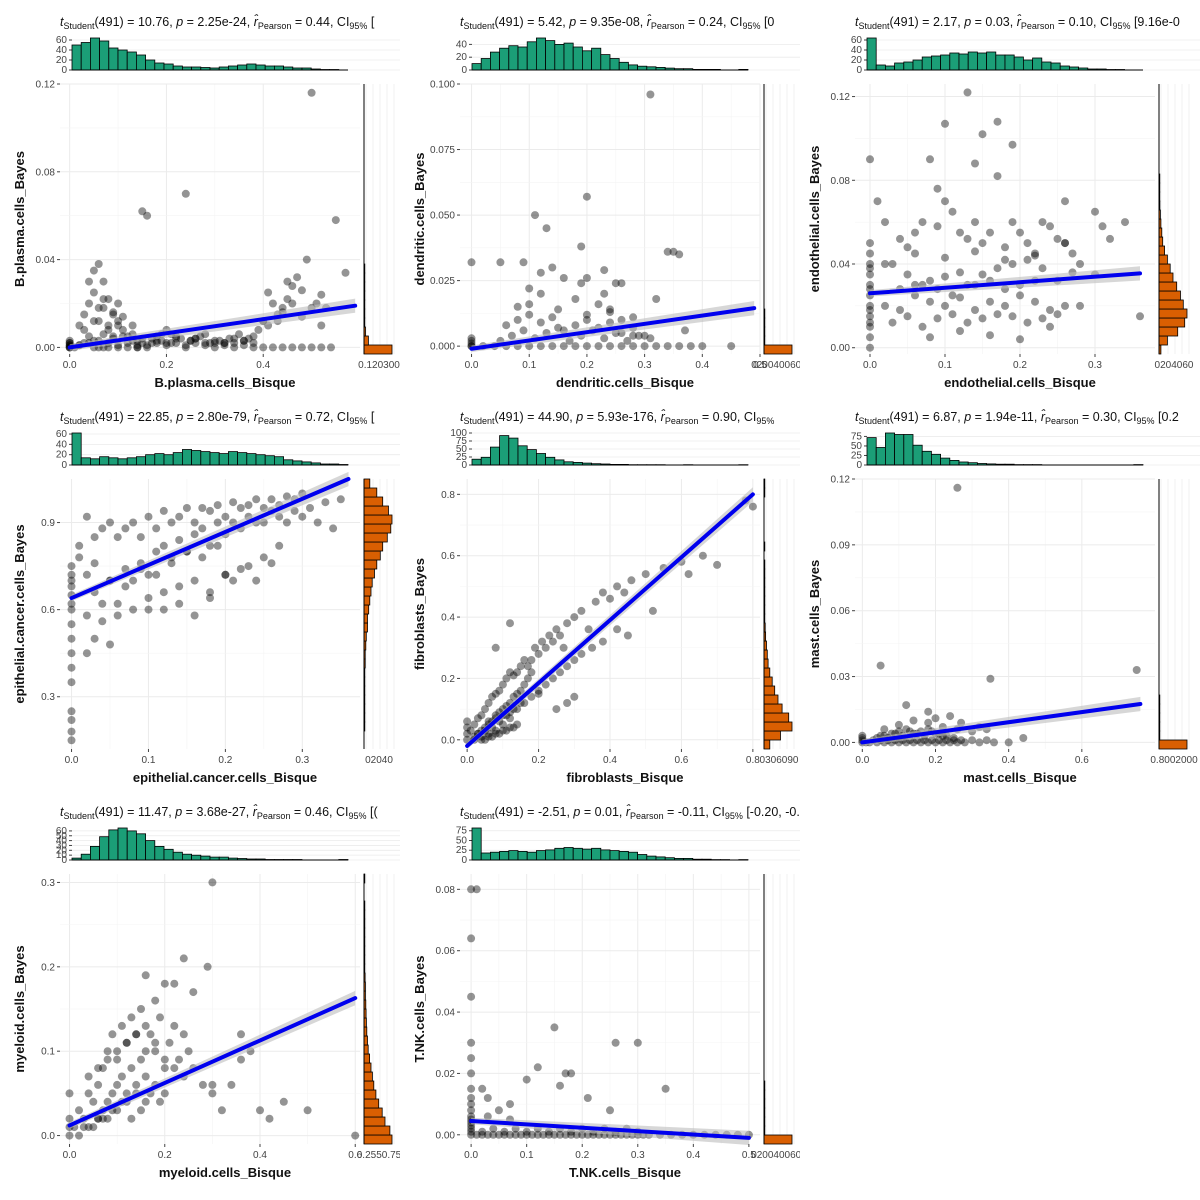  What do you see at coordinates (945, 365) in the screenshot?
I see `x-tick-label: 0.1` at bounding box center [945, 365].